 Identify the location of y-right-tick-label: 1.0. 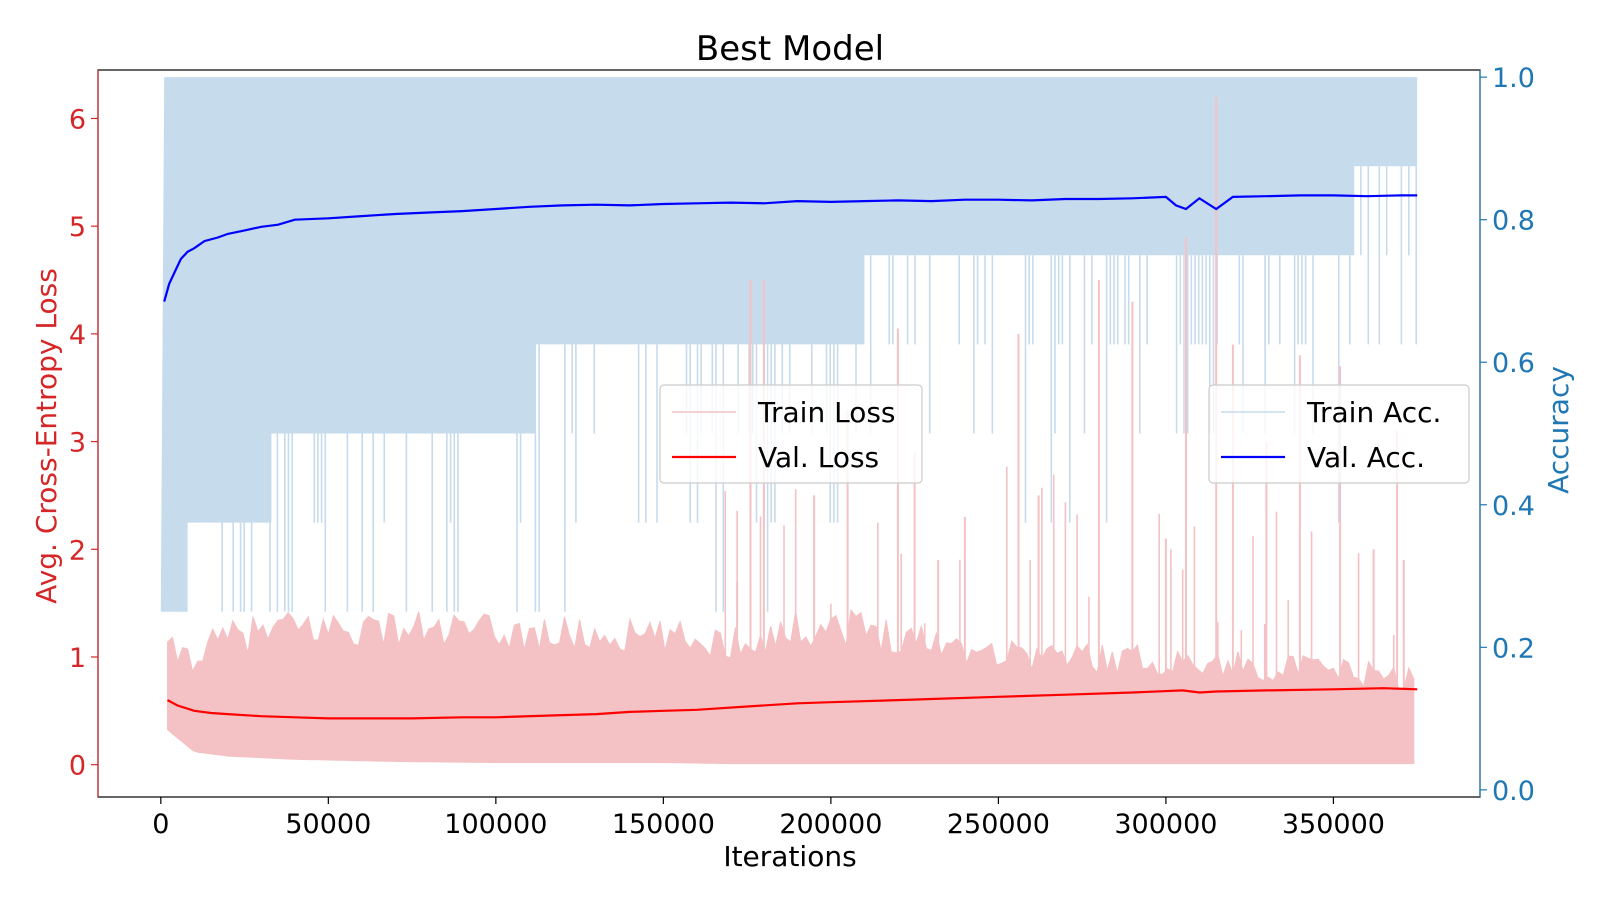
(1513, 78).